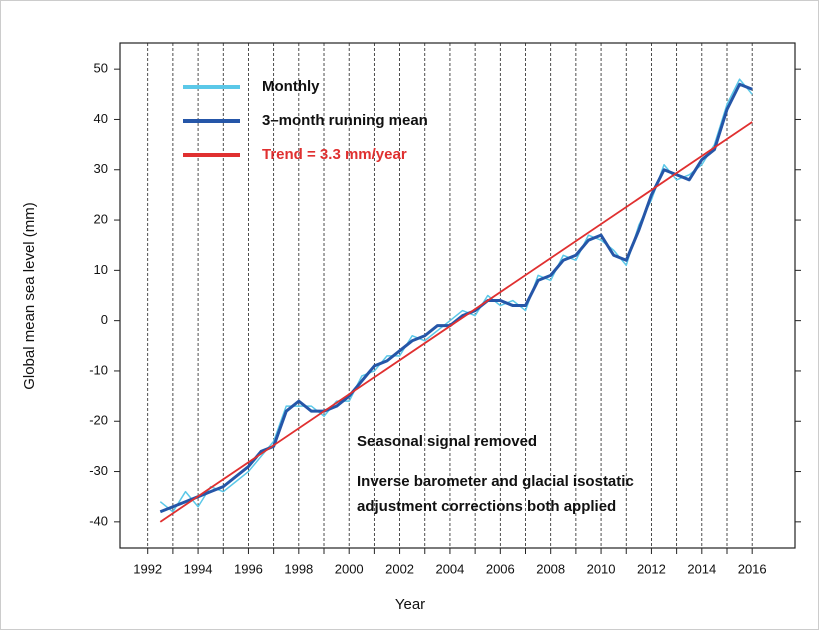 This screenshot has width=819, height=630. Describe the element at coordinates (399, 568) in the screenshot. I see `x-tick-label: 2002` at that location.